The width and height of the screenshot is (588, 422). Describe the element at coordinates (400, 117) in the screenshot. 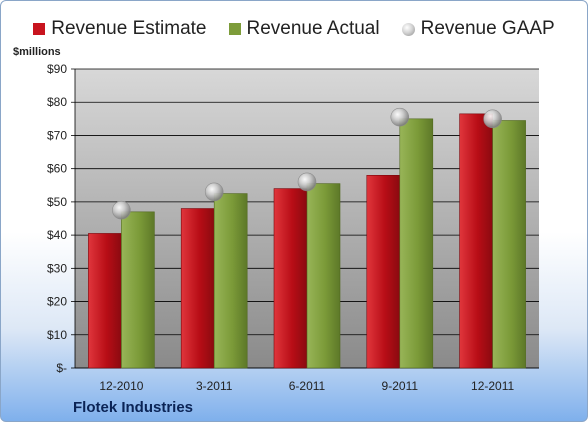

I see `marker-revenue-gaap-9-2011` at that location.